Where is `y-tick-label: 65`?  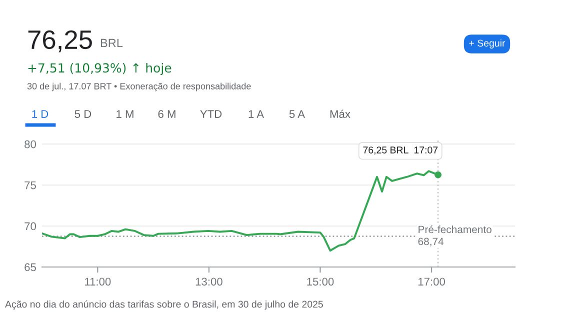
y-tick-label: 65 is located at coordinates (30, 267).